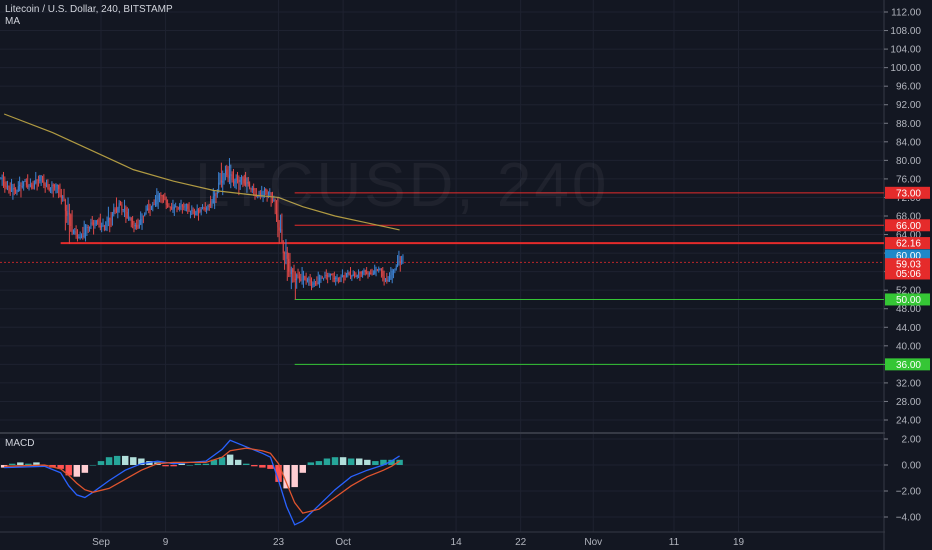 The height and width of the screenshot is (550, 932). What do you see at coordinates (12, 21) in the screenshot?
I see `ma-indicator-label: MA` at bounding box center [12, 21].